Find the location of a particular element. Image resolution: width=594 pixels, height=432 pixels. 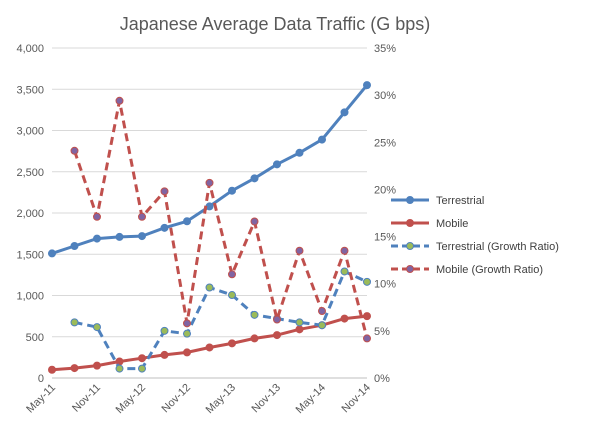

legend-label: Terrestrial is located at coordinates (460, 201).